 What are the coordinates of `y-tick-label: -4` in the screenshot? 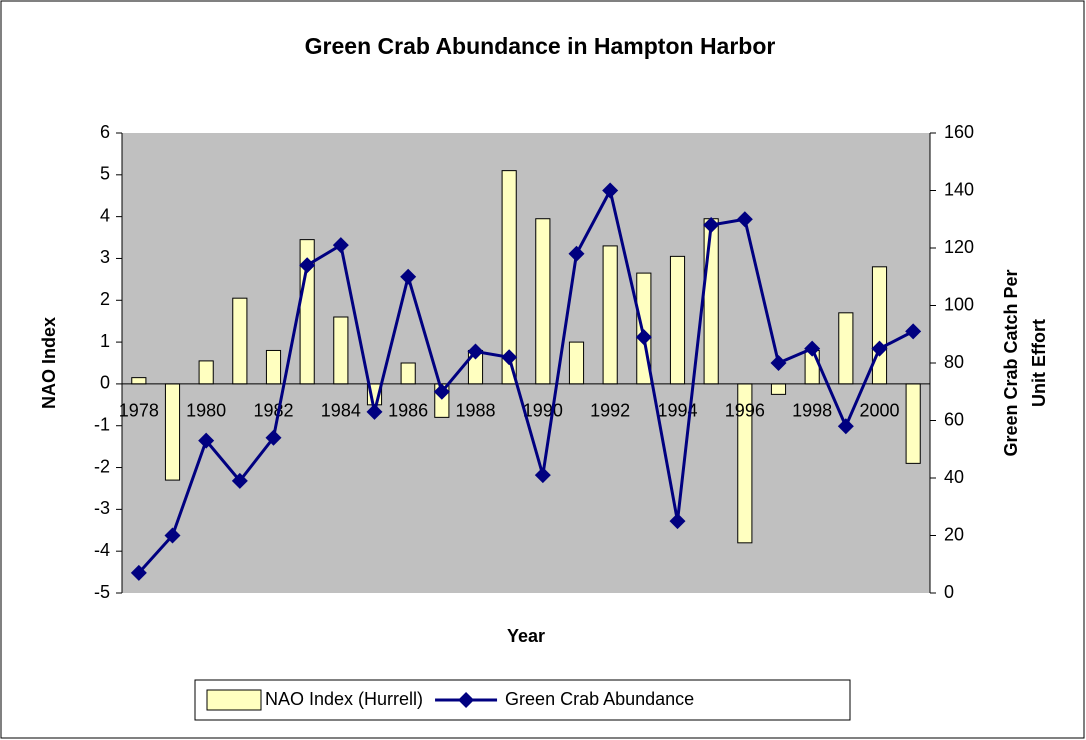 It's located at (102, 550).